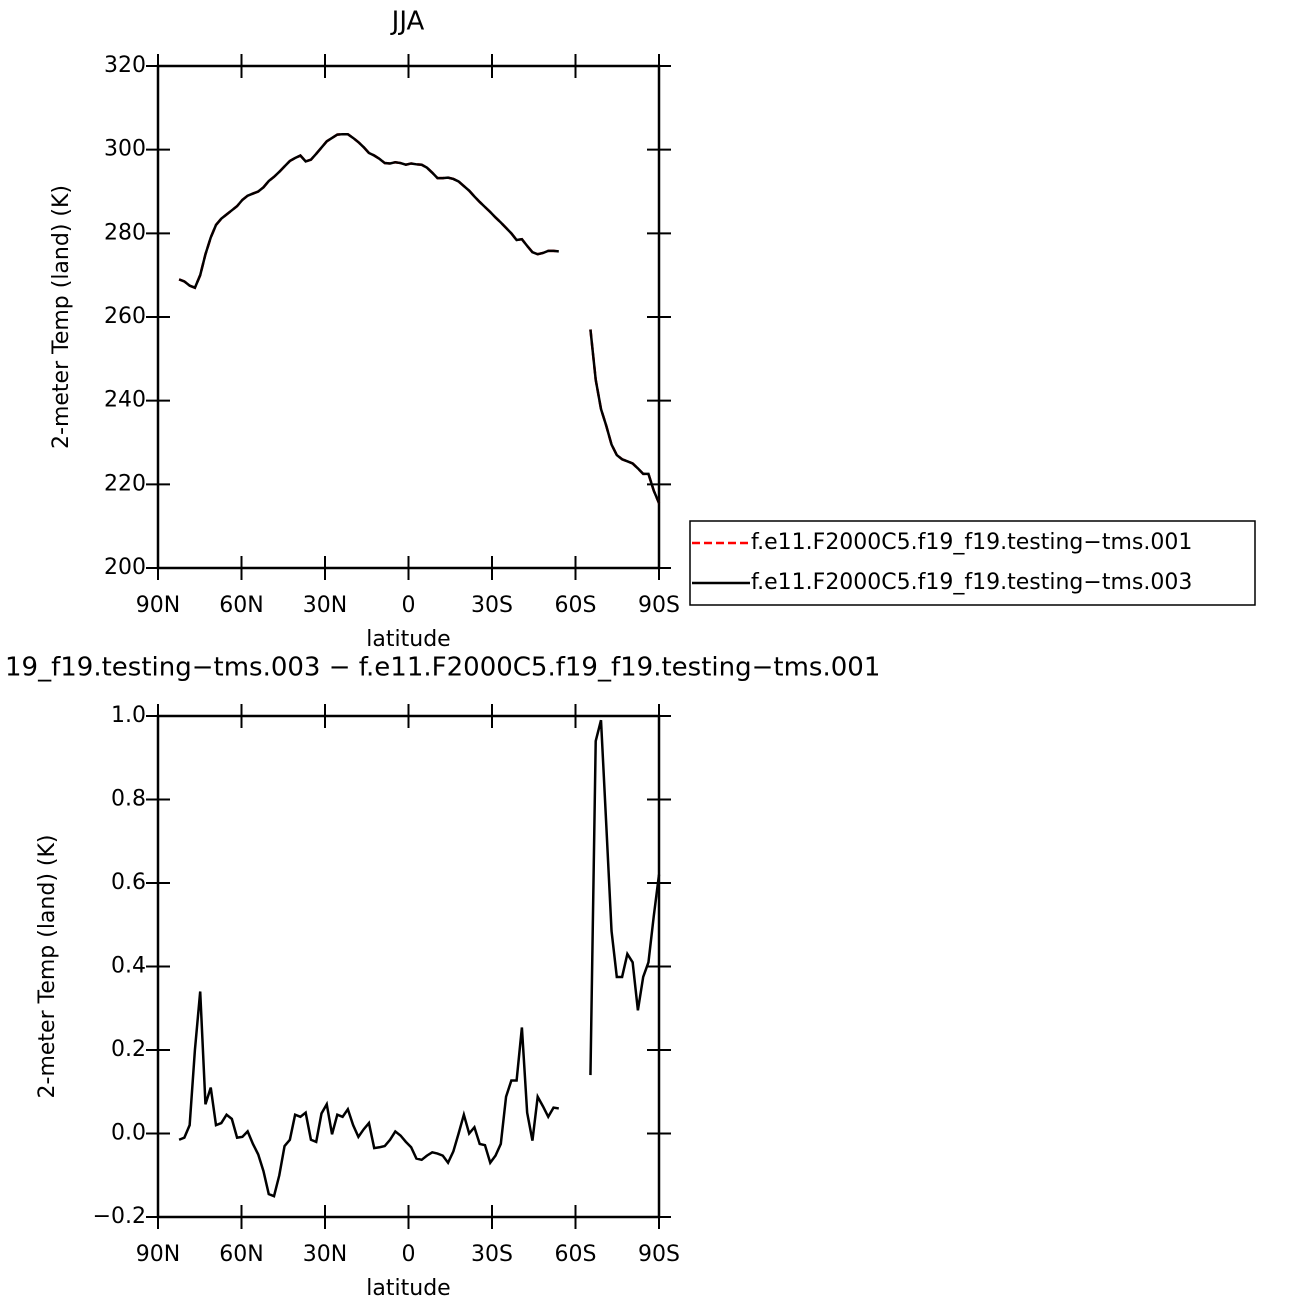 The image size is (1305, 1308). What do you see at coordinates (128, 799) in the screenshot?
I see `y-tick-label: 0.8` at bounding box center [128, 799].